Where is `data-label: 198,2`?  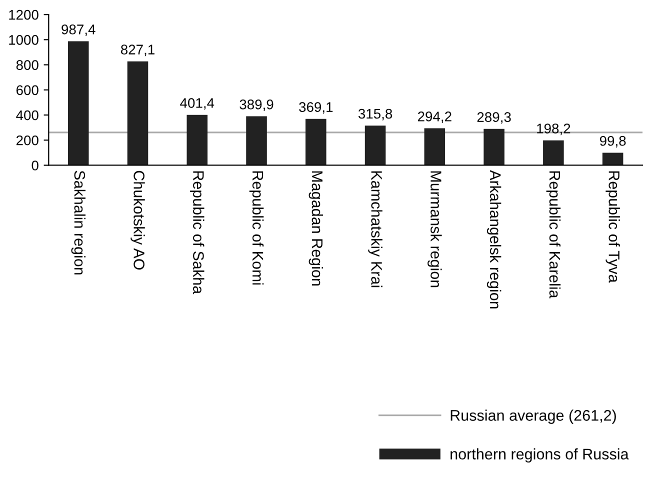 data-label: 198,2 is located at coordinates (553, 130).